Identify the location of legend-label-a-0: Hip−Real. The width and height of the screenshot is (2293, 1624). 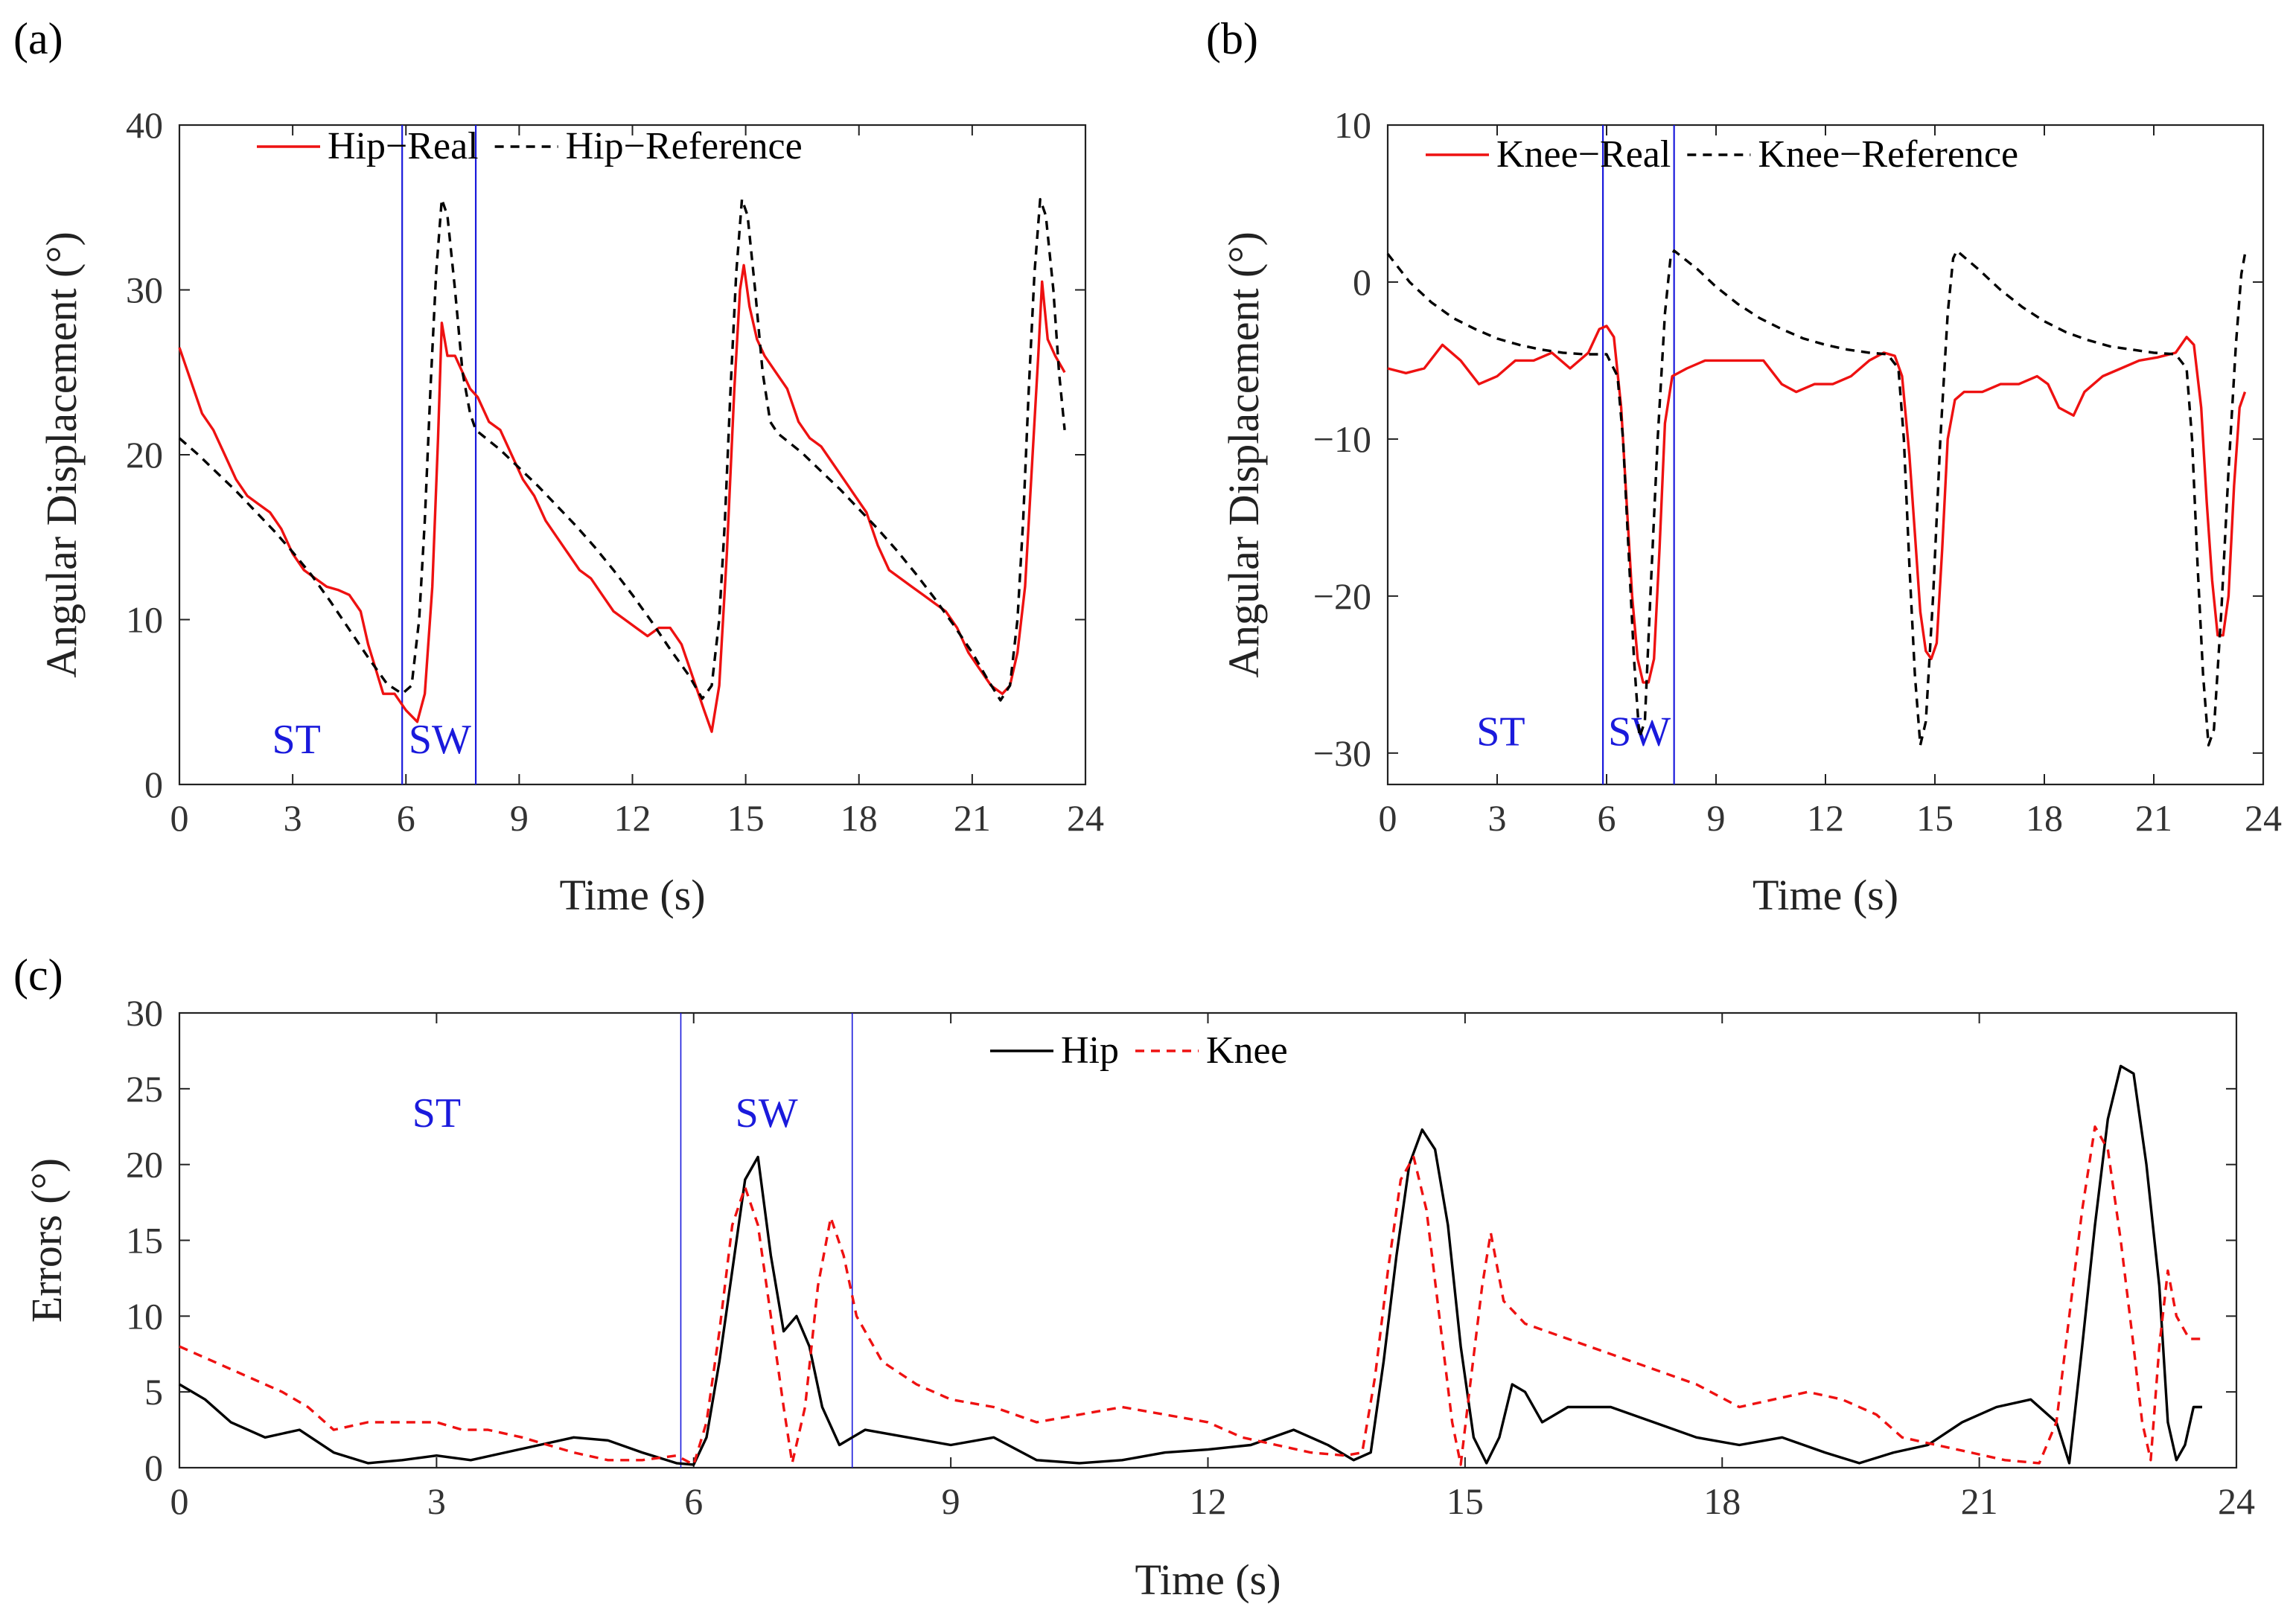
(404, 146).